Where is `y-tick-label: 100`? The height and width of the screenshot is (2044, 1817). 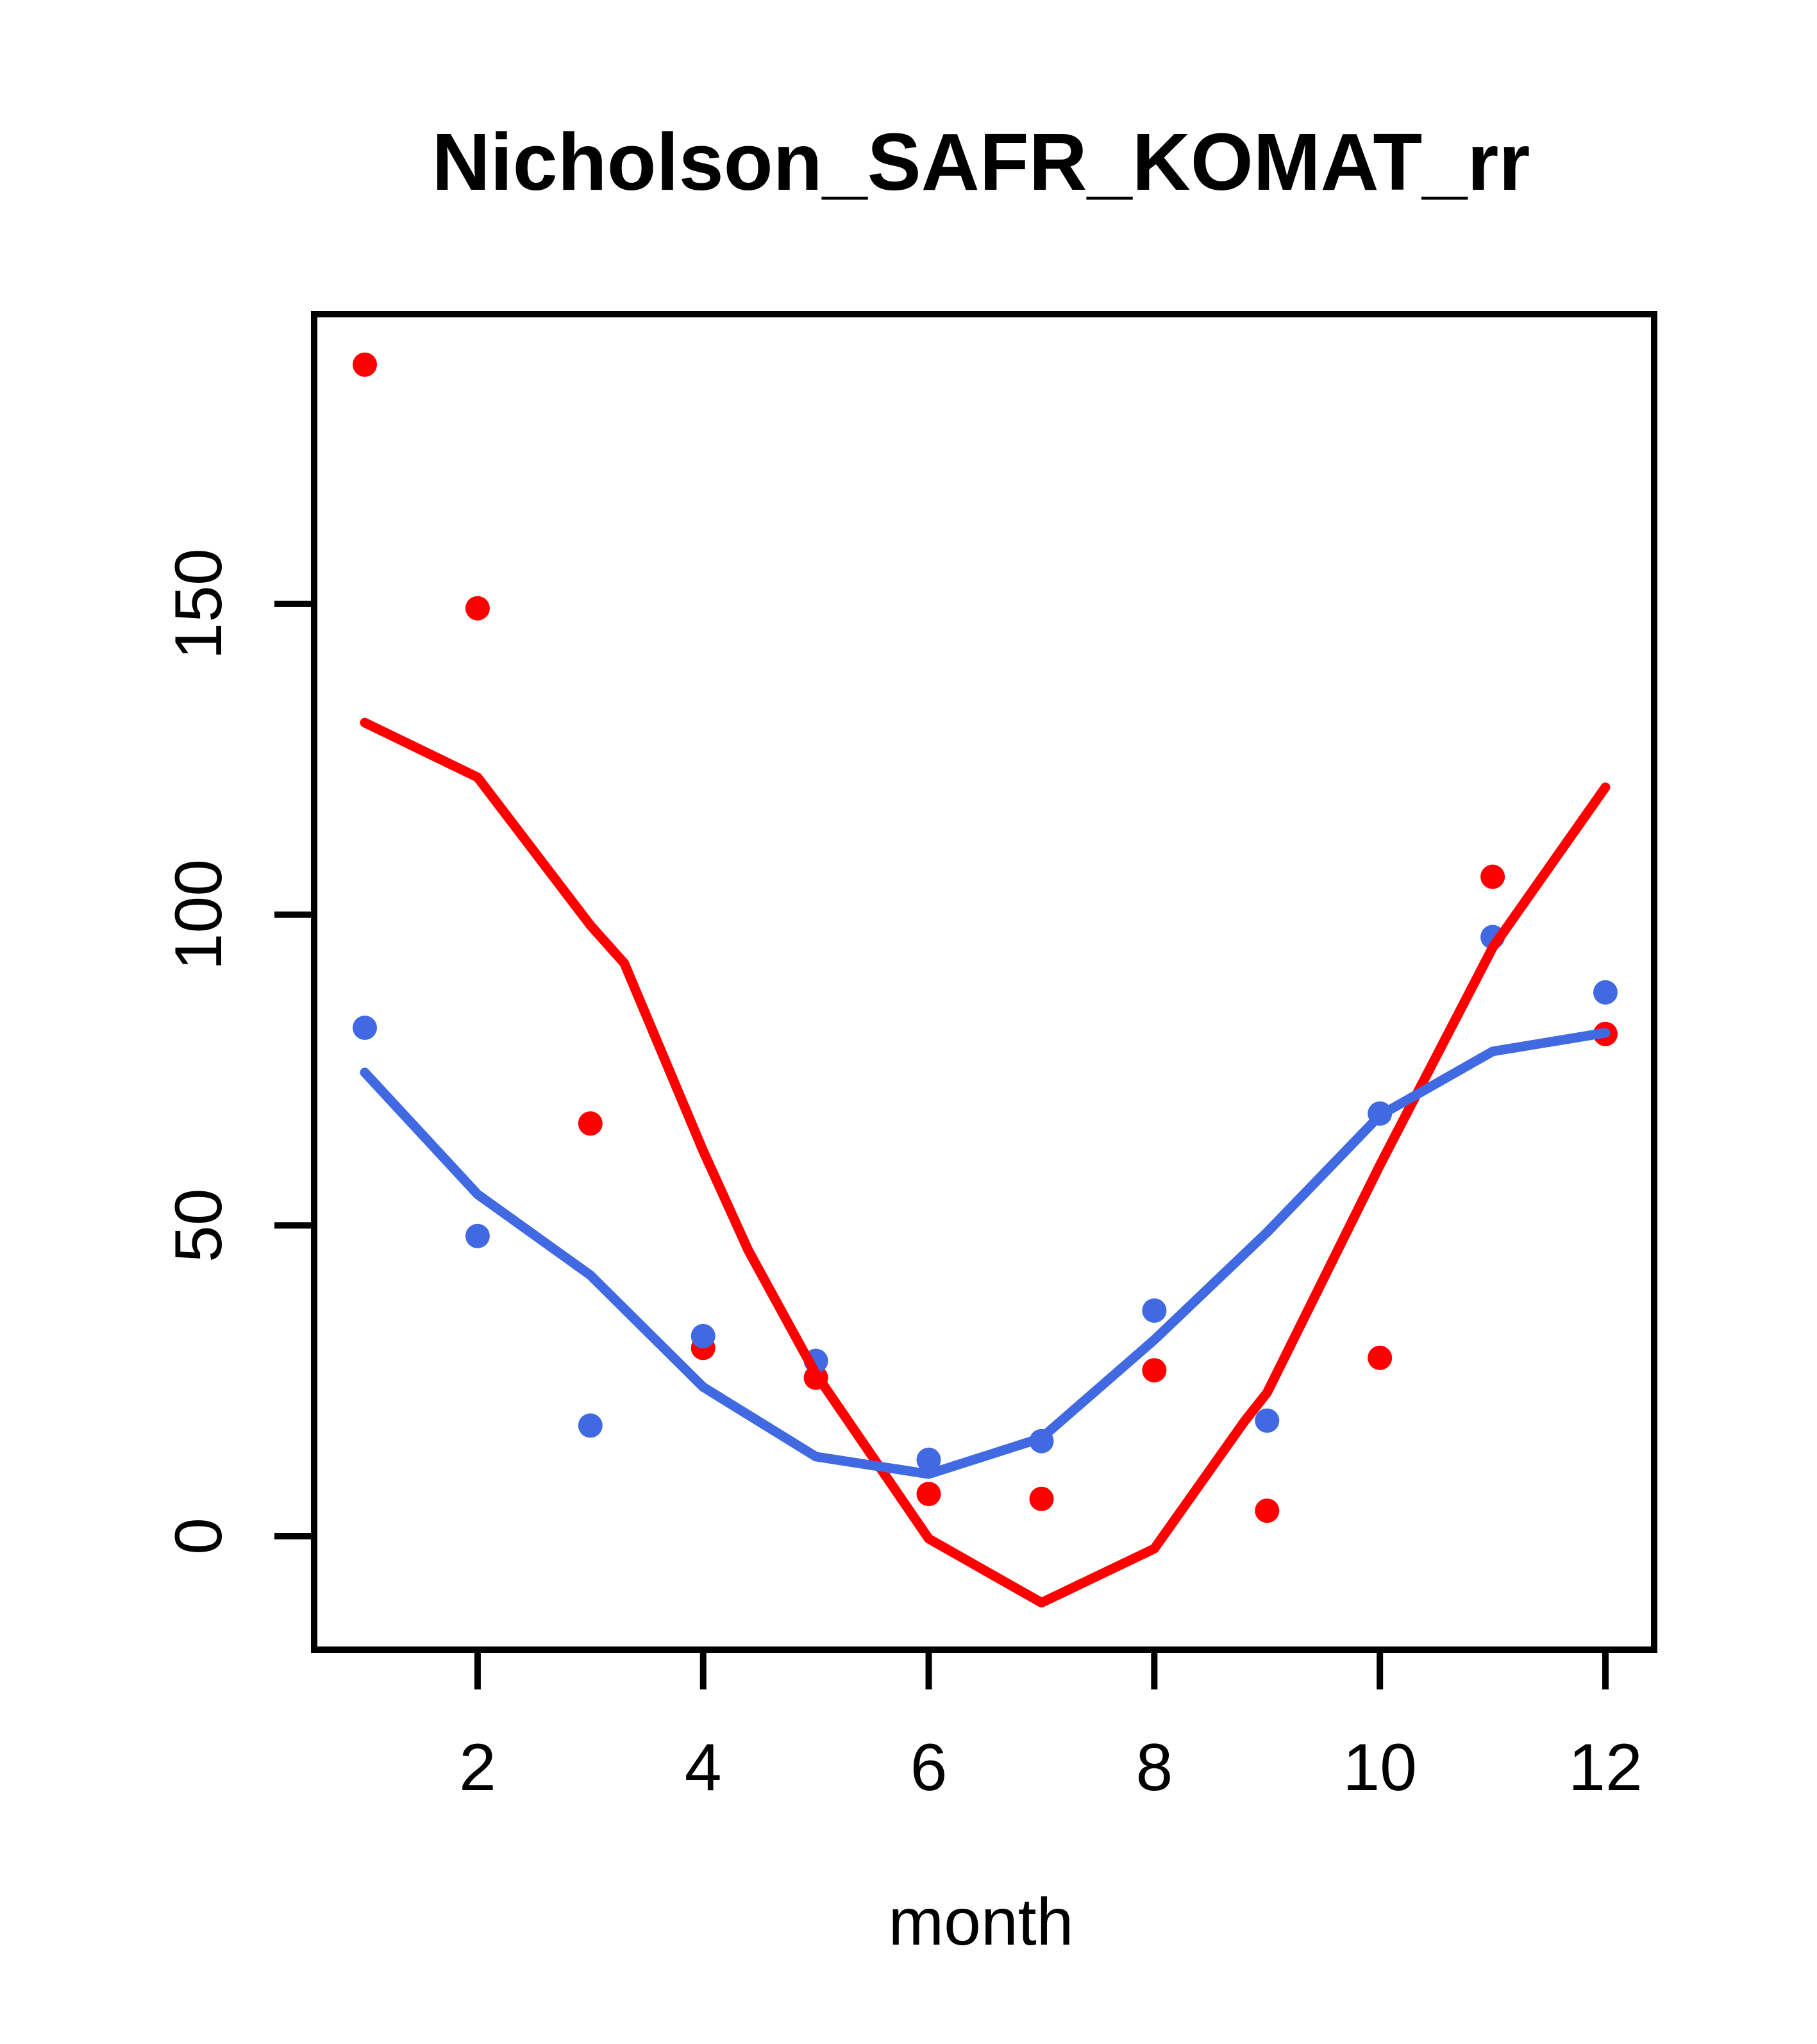 y-tick-label: 100 is located at coordinates (199, 915).